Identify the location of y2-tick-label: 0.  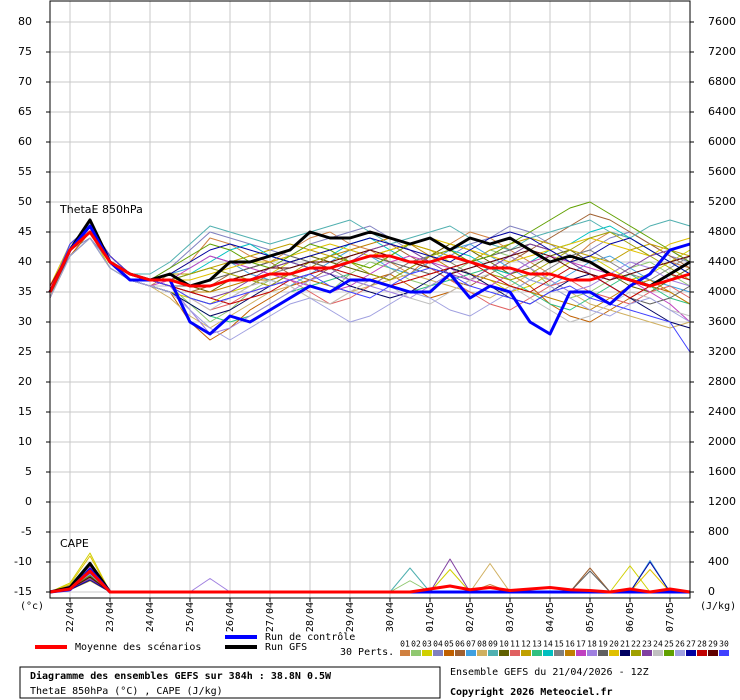
(711, 591).